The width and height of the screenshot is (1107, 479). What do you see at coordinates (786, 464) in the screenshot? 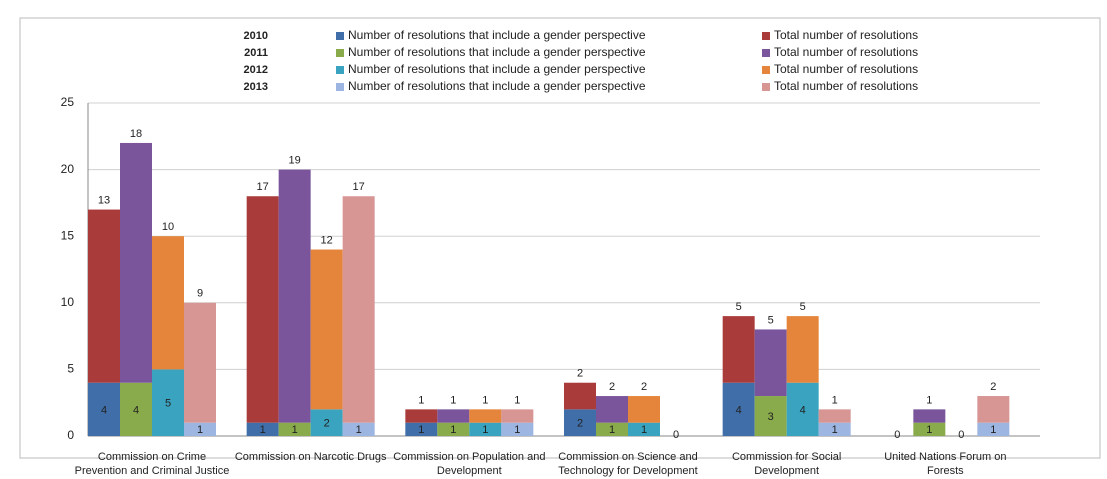
I see `x-tick-label: Commission for Social Development` at bounding box center [786, 464].